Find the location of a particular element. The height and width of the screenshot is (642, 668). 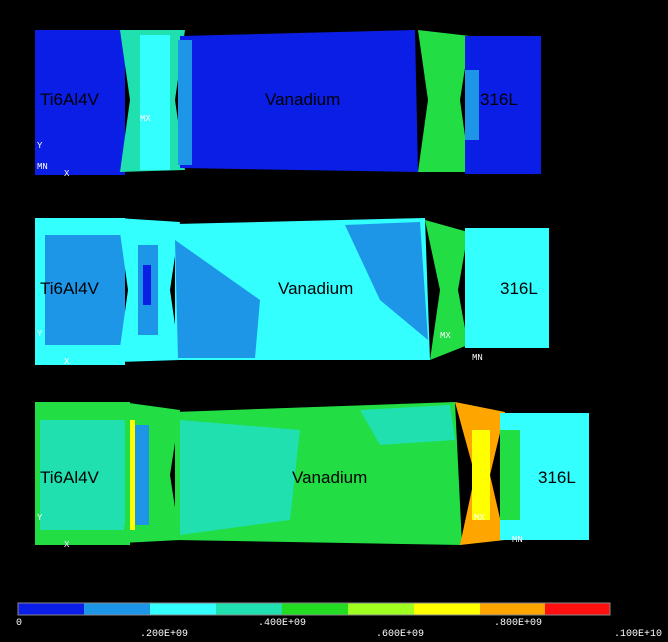

colorbar-frame is located at coordinates (314, 609).